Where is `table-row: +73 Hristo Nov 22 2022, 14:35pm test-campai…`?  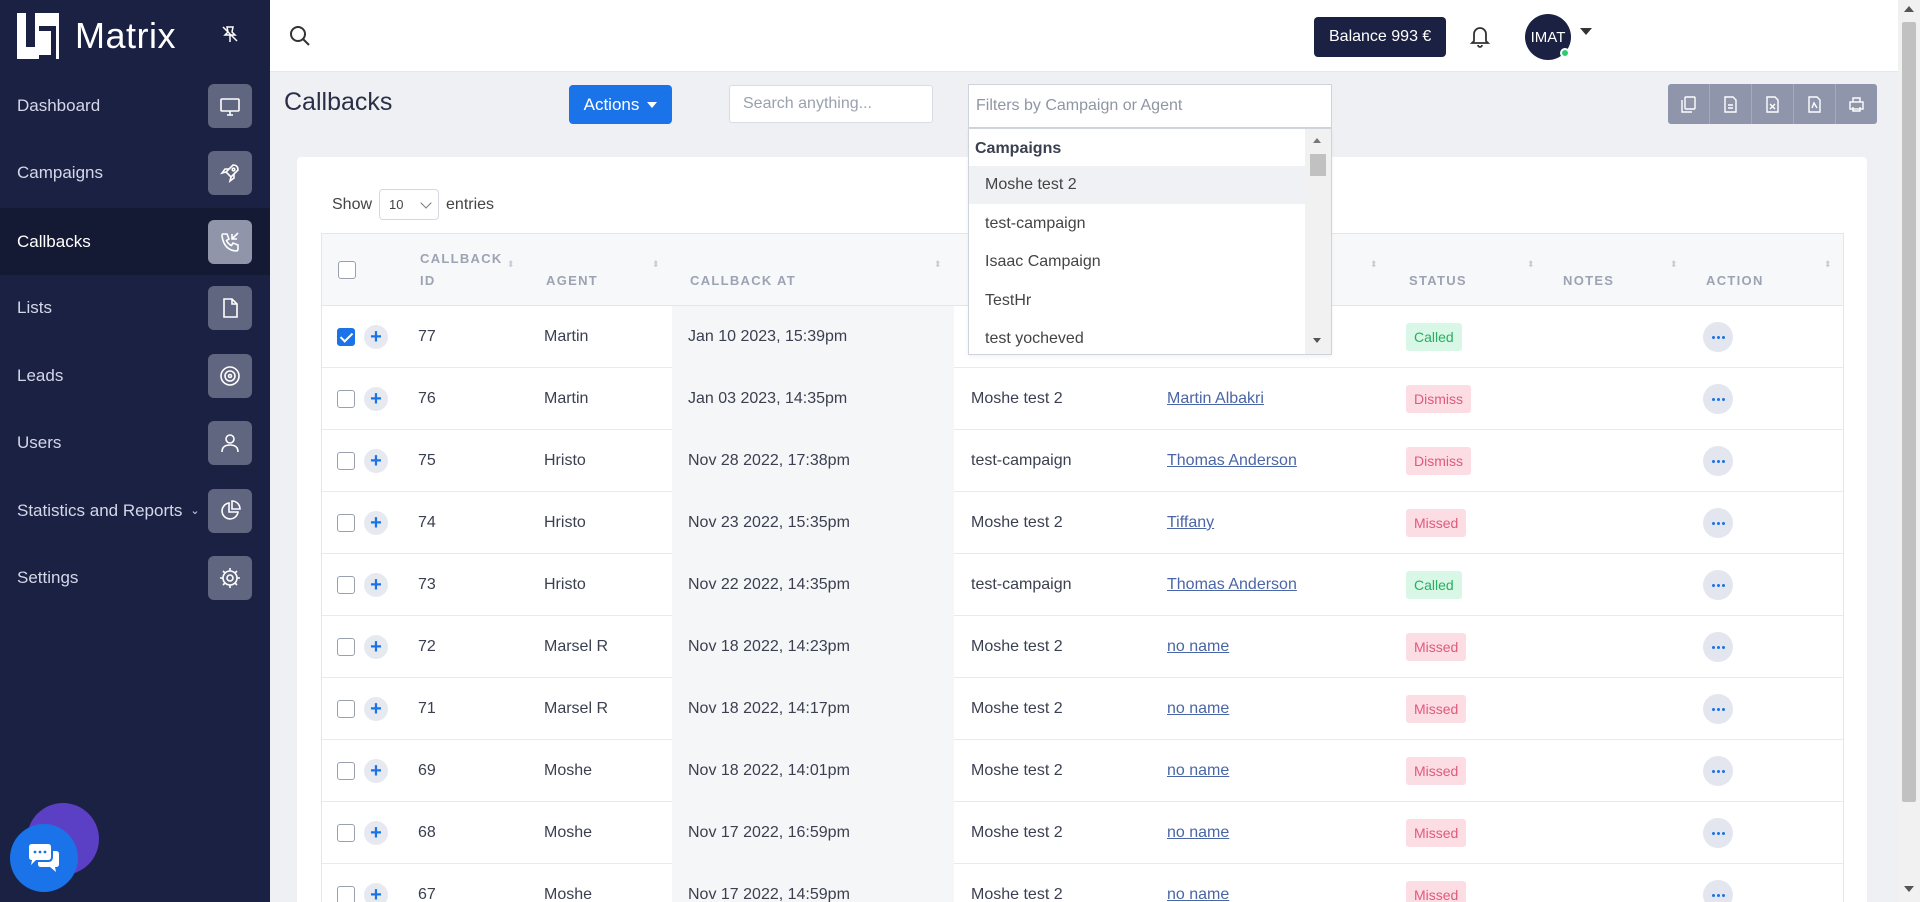 table-row: +73 Hristo Nov 22 2022, 14:35pm test-campai… is located at coordinates (1082, 585).